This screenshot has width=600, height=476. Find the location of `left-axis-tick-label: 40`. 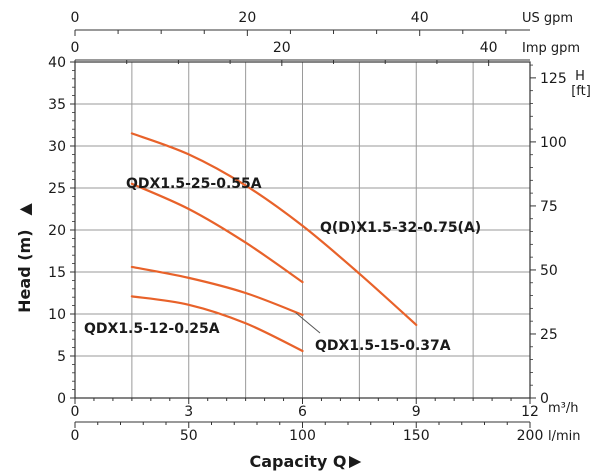

left-axis-tick-label: 40 is located at coordinates (57, 63).